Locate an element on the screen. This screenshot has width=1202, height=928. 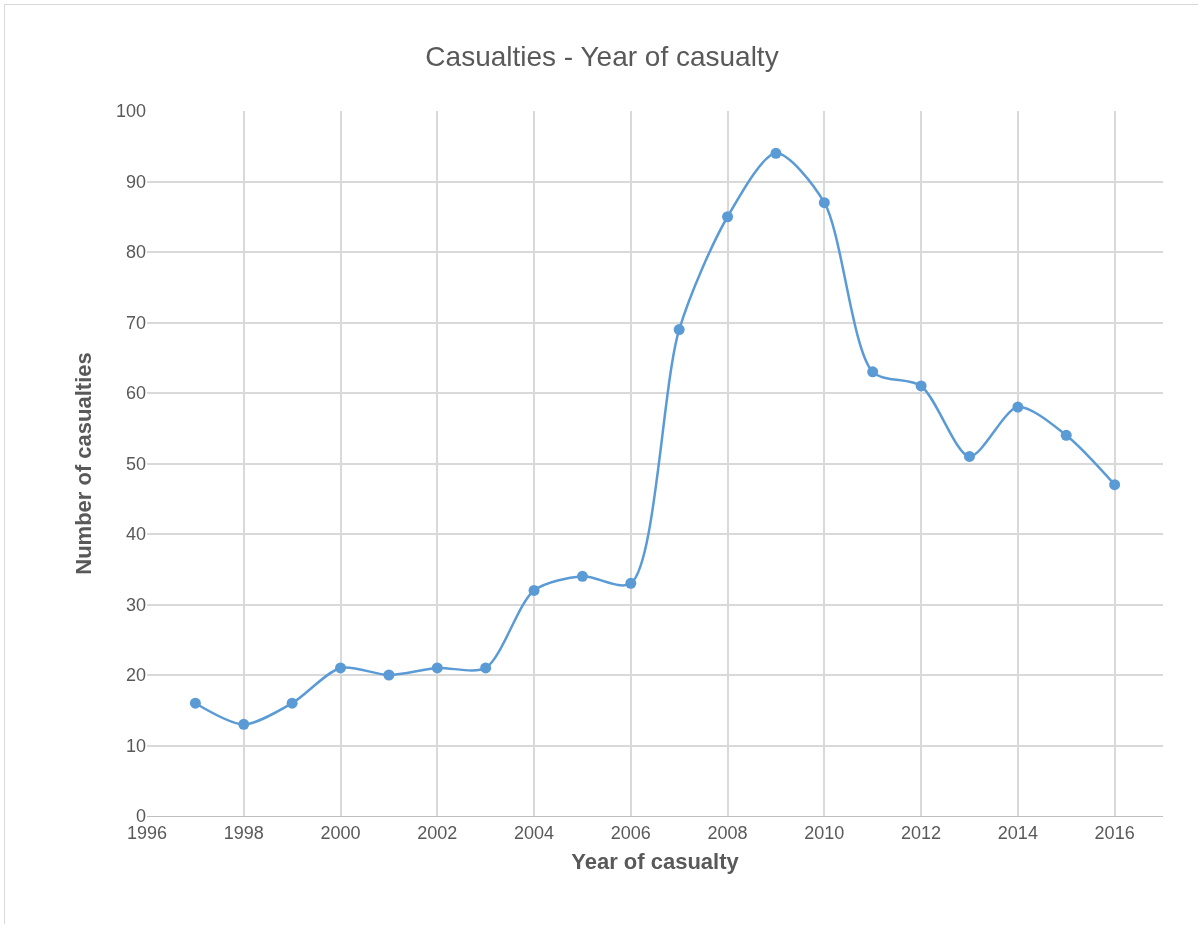
y-axis-title: Number of casualties is located at coordinates (83, 463).